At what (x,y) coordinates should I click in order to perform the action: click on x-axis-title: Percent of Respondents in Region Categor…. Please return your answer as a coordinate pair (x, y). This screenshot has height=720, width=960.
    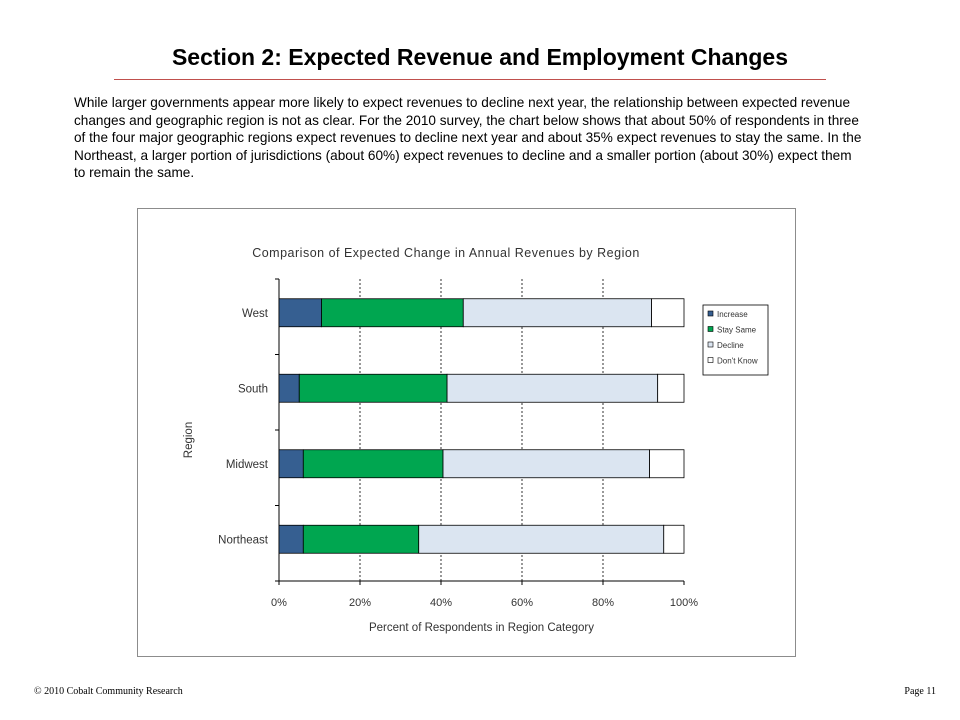
    Looking at the image, I should click on (481, 628).